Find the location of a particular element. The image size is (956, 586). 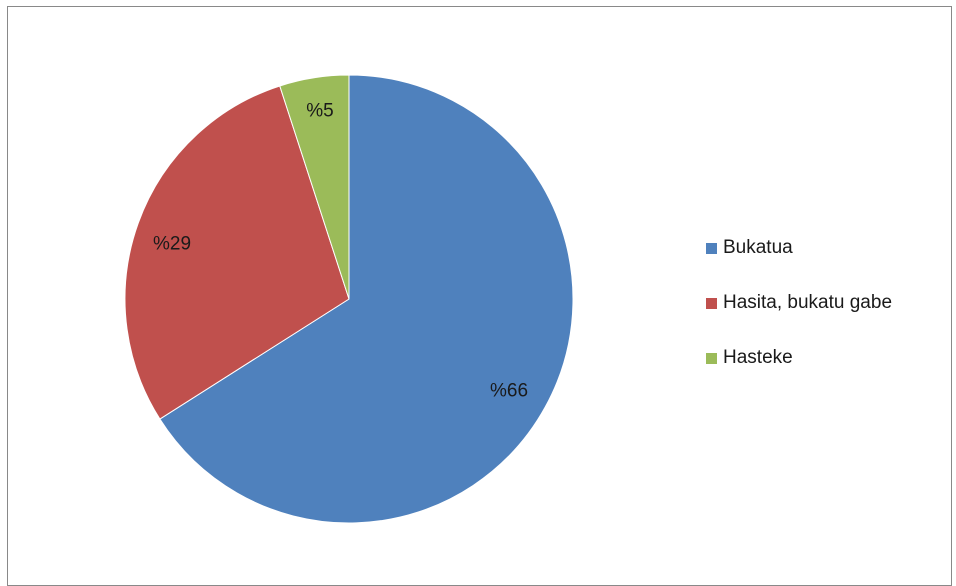

legend: Bukatua Hasita, bukatu gabe Hasteke is located at coordinates (799, 318).